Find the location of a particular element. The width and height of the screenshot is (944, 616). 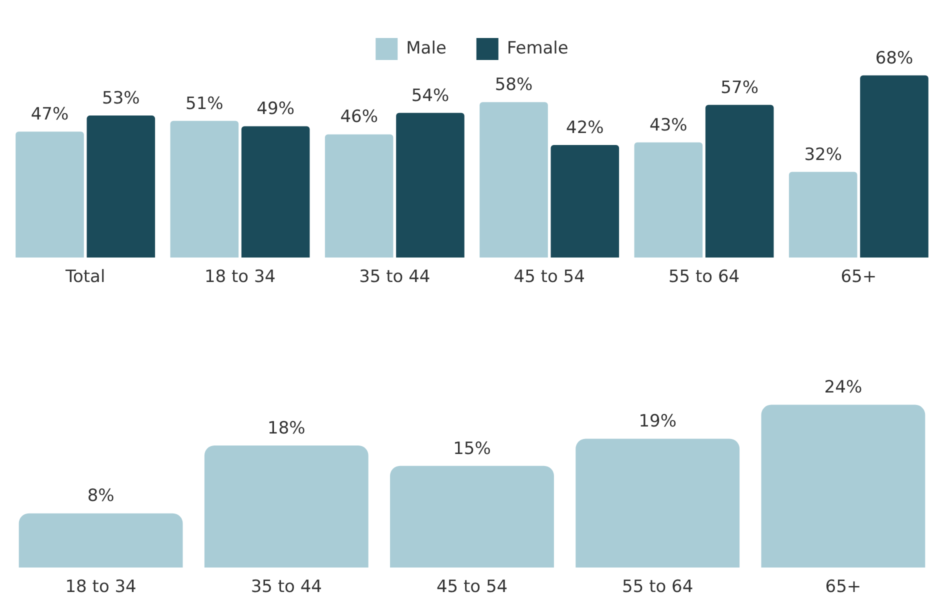

data-label: 18% is located at coordinates (287, 428).